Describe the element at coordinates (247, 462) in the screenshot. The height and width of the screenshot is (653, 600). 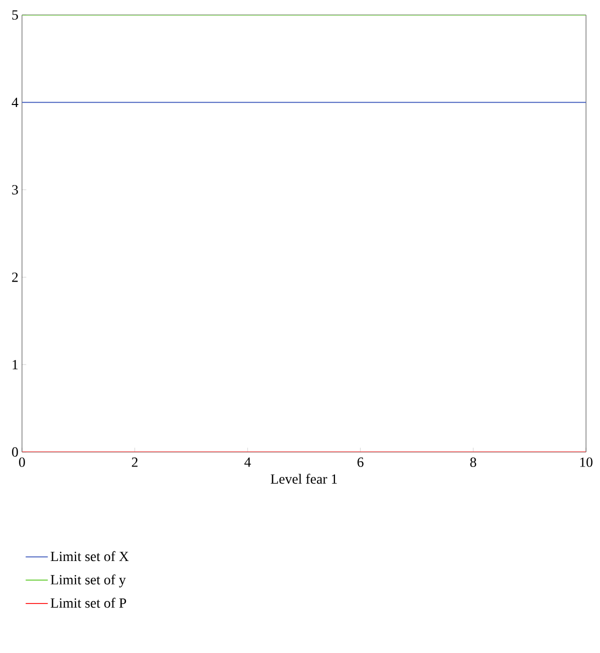
I see `x-tick-label: 4` at that location.